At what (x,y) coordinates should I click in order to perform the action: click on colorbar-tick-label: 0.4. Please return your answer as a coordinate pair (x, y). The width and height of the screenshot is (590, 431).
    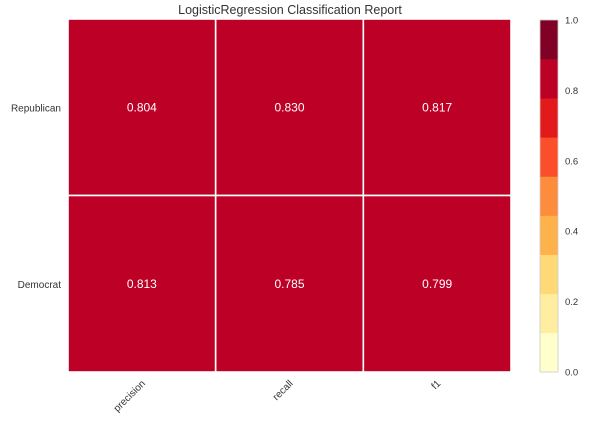
    Looking at the image, I should click on (571, 232).